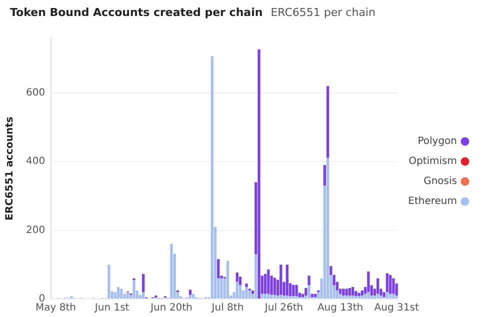 This screenshot has width=482, height=317. What do you see at coordinates (56, 308) in the screenshot?
I see `x-tick-label: May 8th` at bounding box center [56, 308].